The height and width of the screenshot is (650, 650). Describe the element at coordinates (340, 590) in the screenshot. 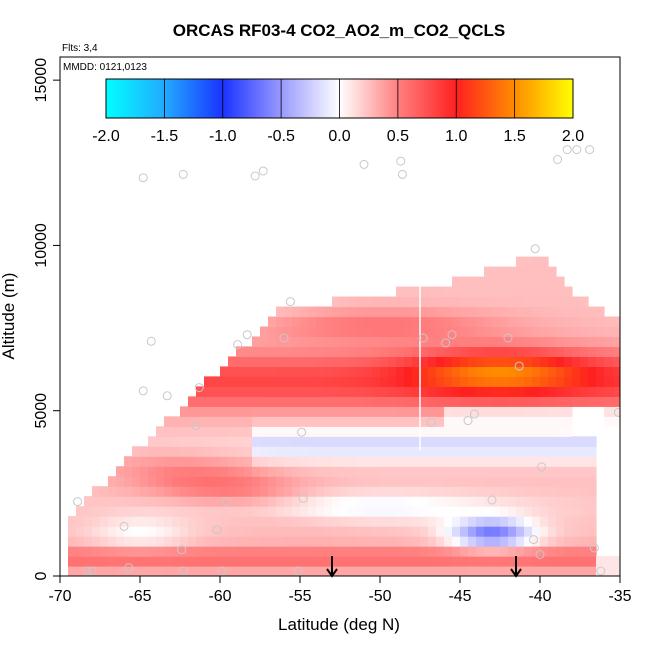

I see `x-axis: -70 -65 -60 -55 -50 -45 -40 -35` at that location.